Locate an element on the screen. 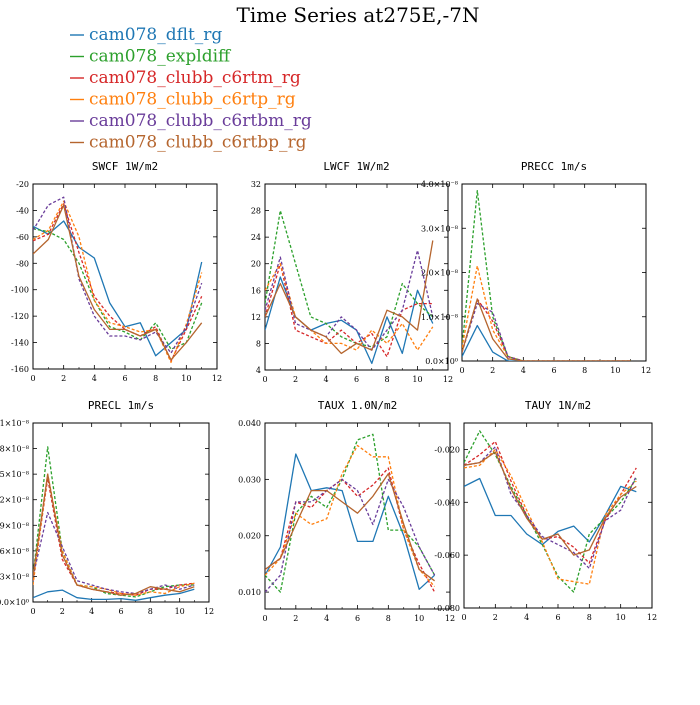  panel-title: SWCF 1W/m2 is located at coordinates (125, 166).